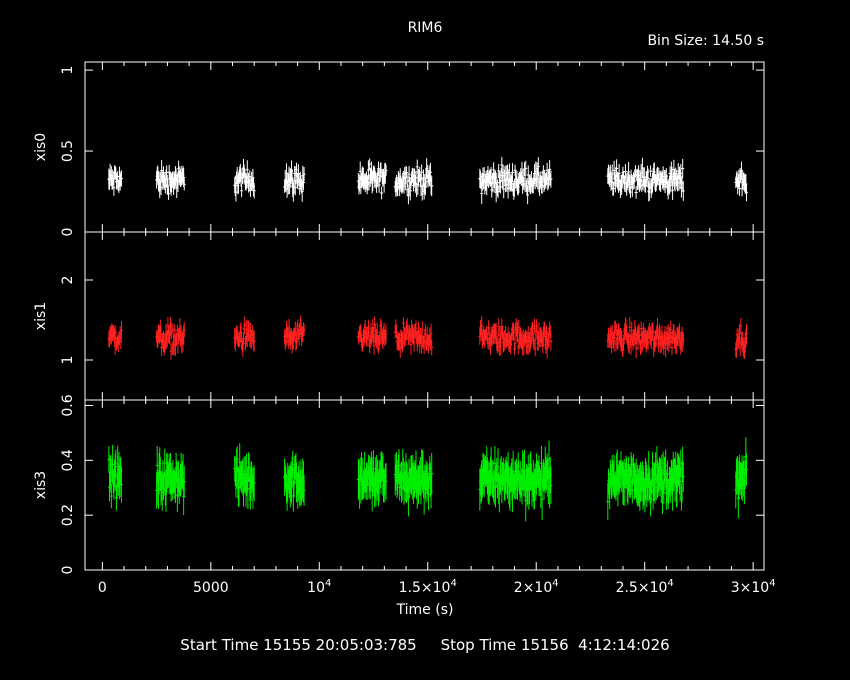  I want to click on y-tick-label: 2, so click(68, 280).